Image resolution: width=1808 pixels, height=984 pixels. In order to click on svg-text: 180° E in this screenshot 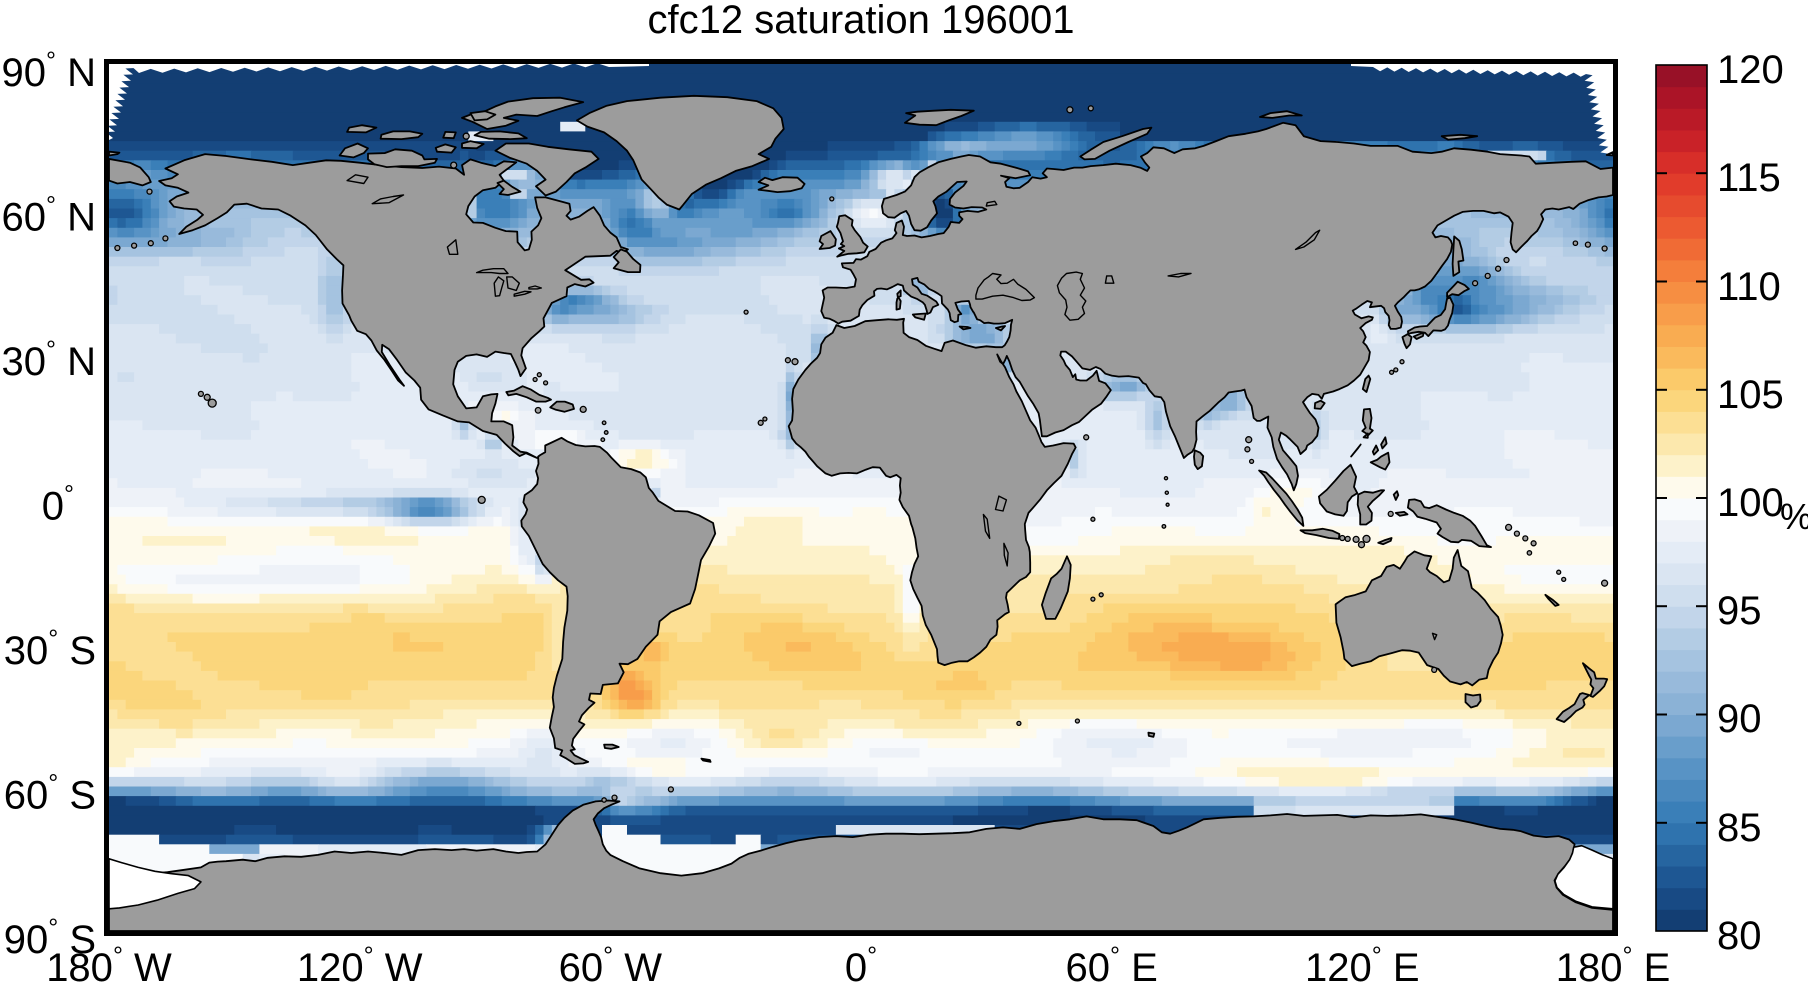, I will do `click(1613, 963)`.